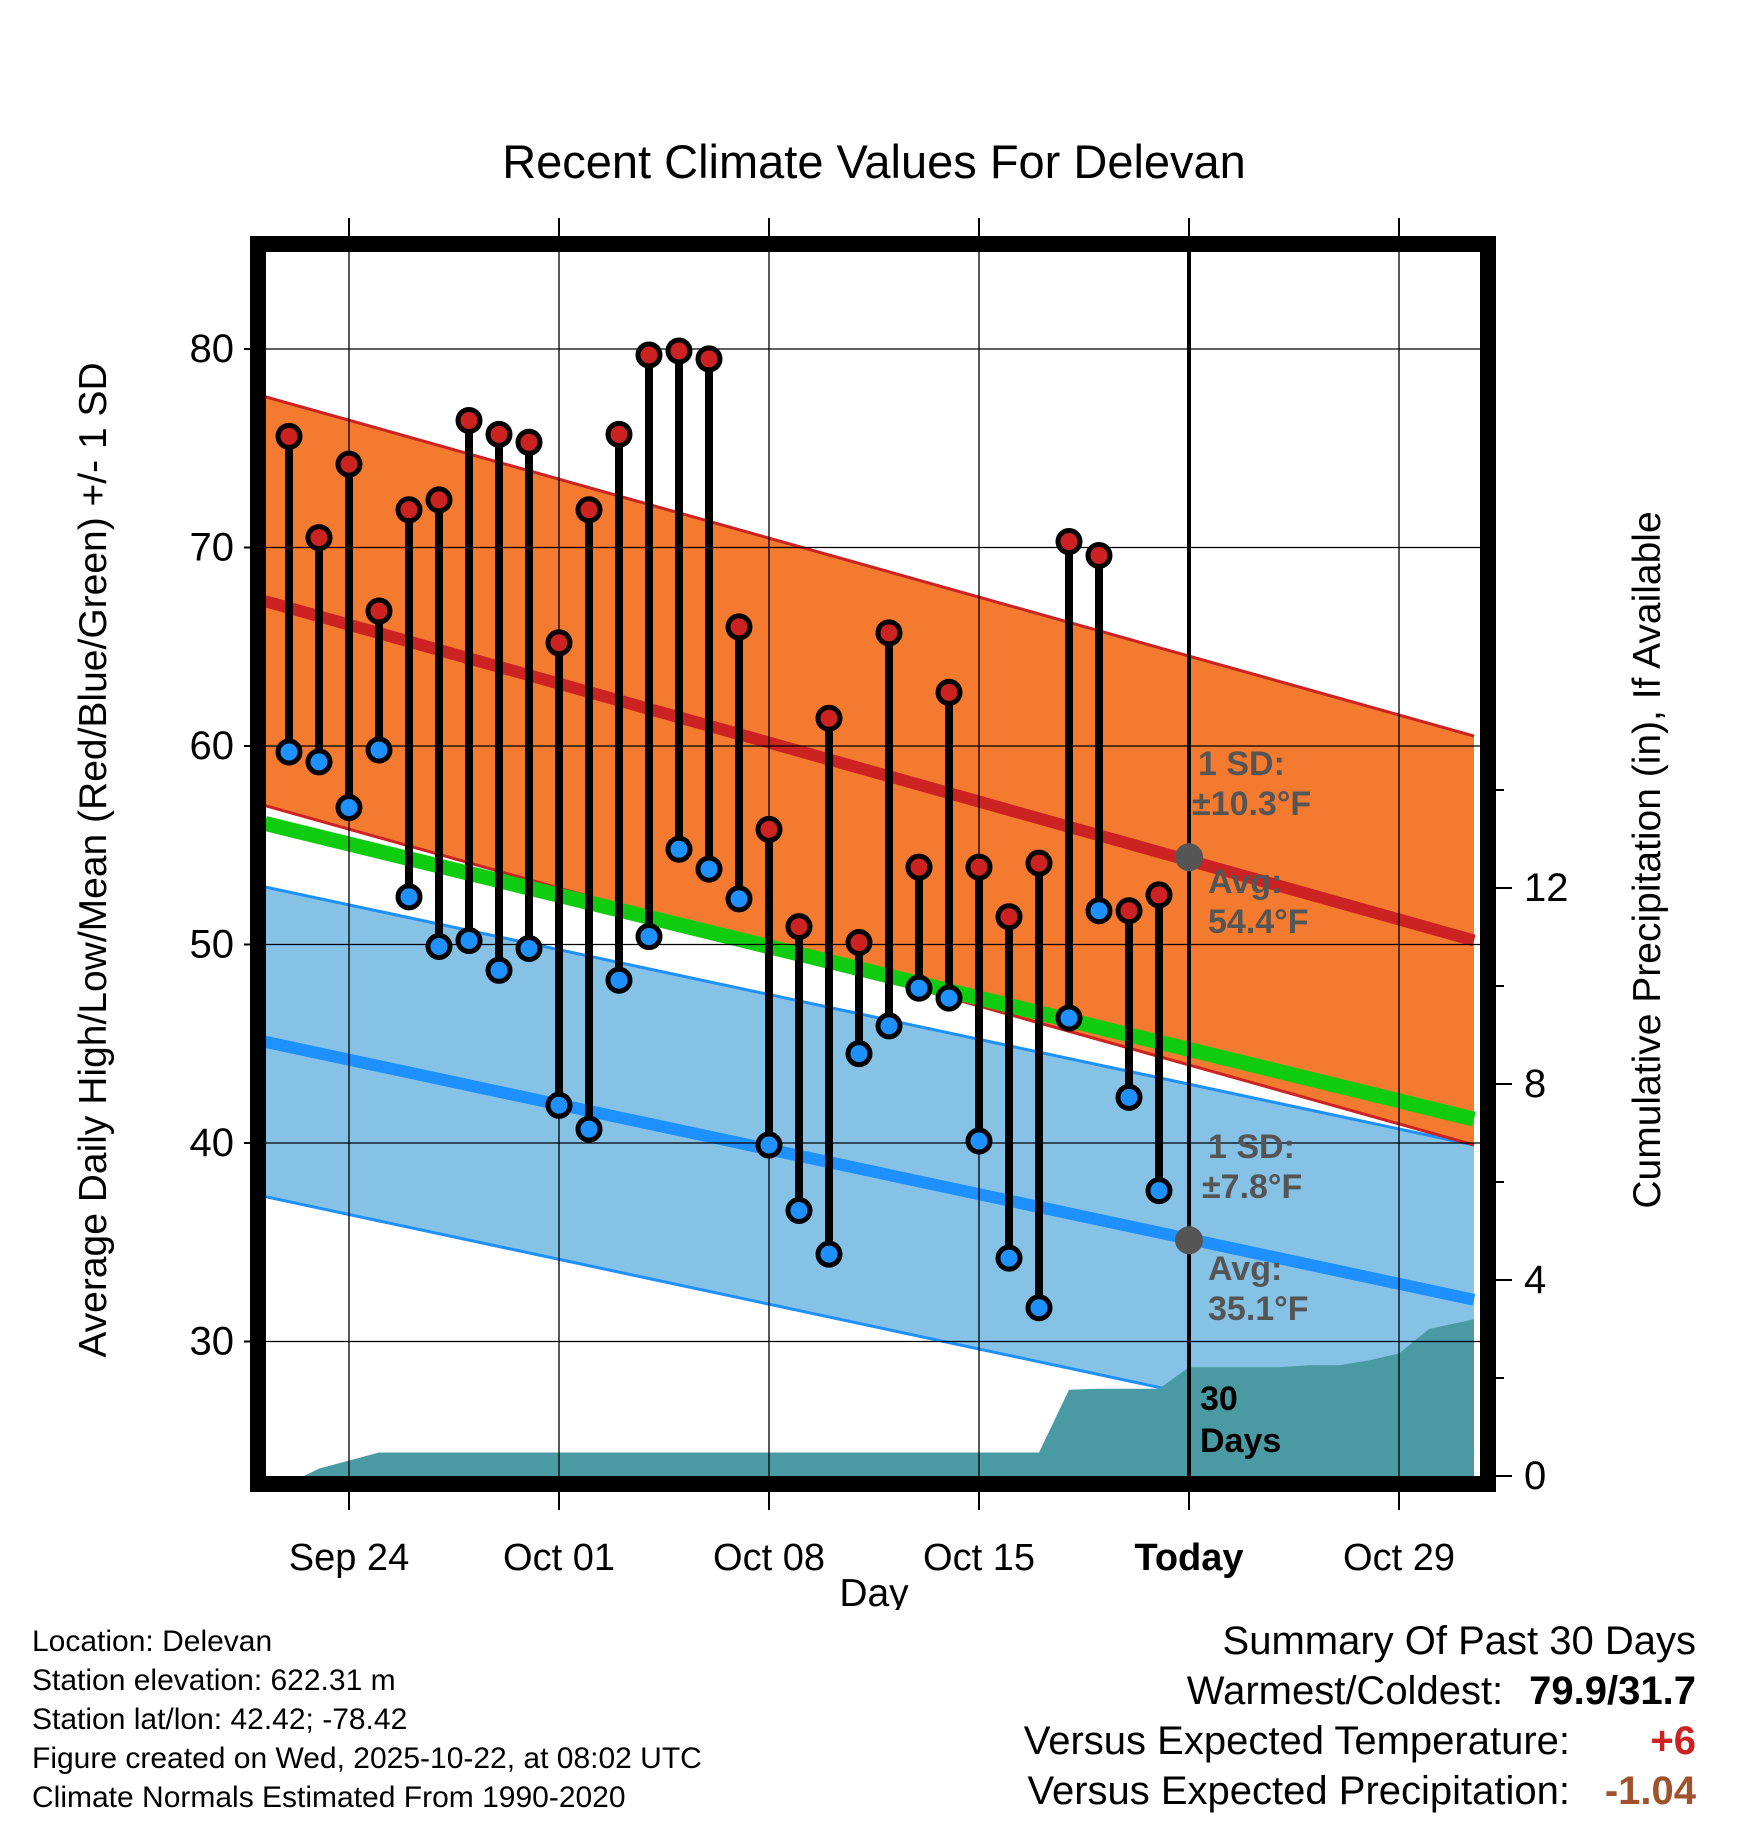 The image size is (1748, 1828). I want to click on y2-tick-label: 0, so click(1535, 1476).